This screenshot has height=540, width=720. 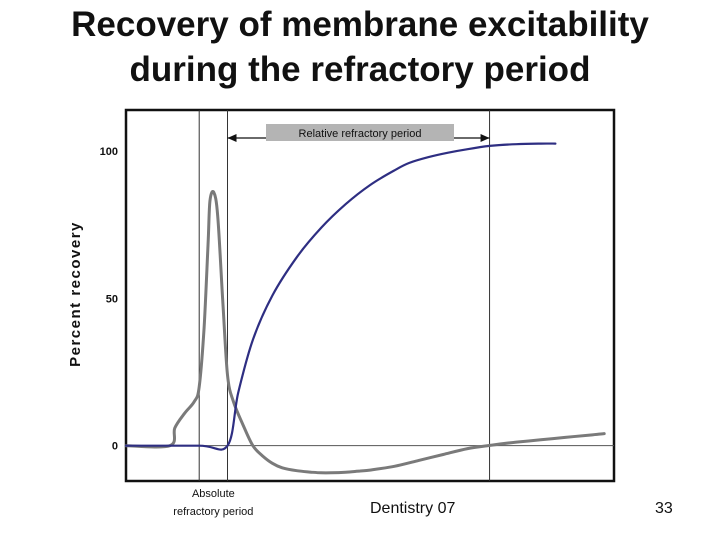 What do you see at coordinates (360, 24) in the screenshot?
I see `title-line-1: Recovery of membrane excitability` at bounding box center [360, 24].